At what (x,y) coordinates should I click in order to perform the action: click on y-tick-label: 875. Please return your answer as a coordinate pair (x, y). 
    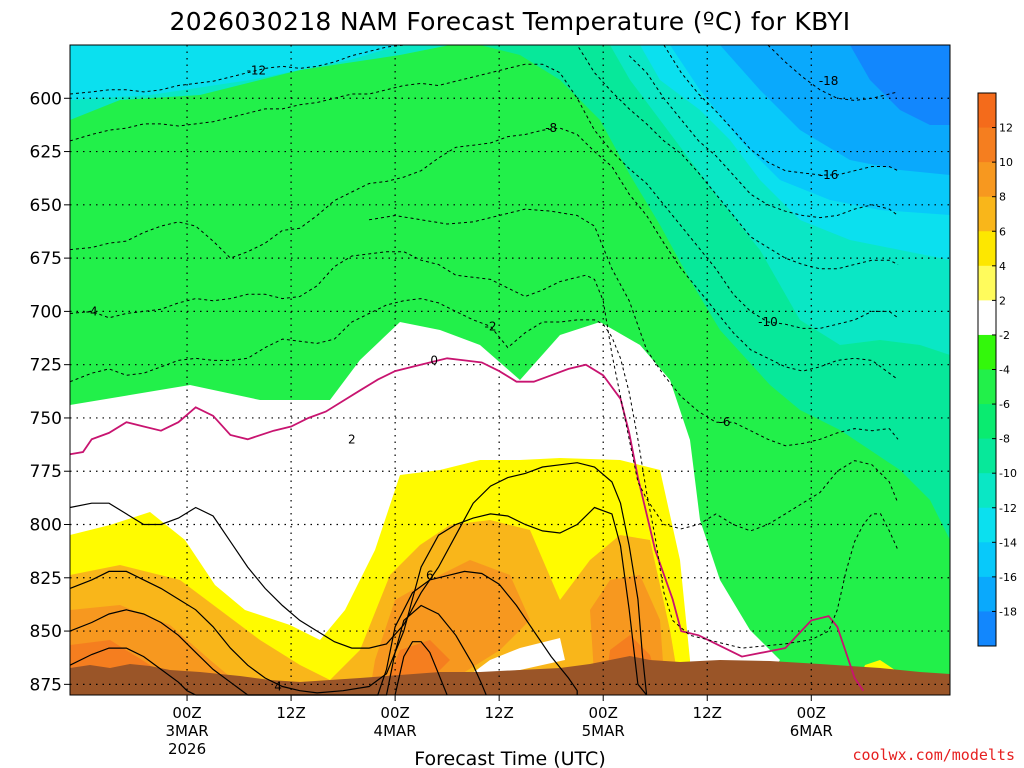
    Looking at the image, I should click on (46, 685).